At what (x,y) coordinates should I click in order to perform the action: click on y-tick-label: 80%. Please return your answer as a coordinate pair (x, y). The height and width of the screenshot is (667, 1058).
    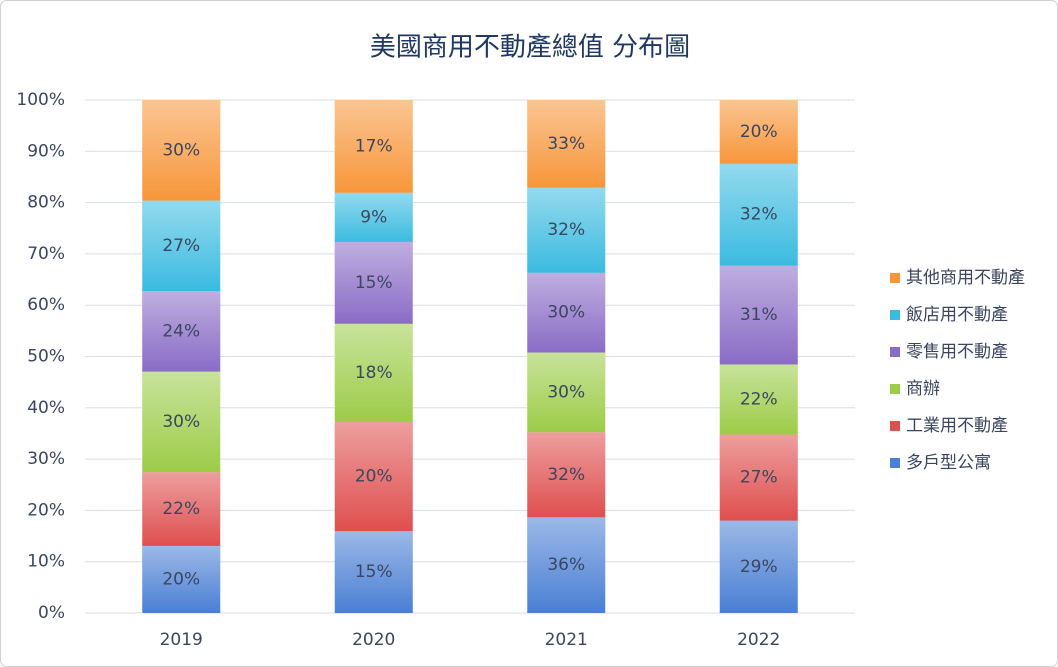
    Looking at the image, I should click on (46, 203).